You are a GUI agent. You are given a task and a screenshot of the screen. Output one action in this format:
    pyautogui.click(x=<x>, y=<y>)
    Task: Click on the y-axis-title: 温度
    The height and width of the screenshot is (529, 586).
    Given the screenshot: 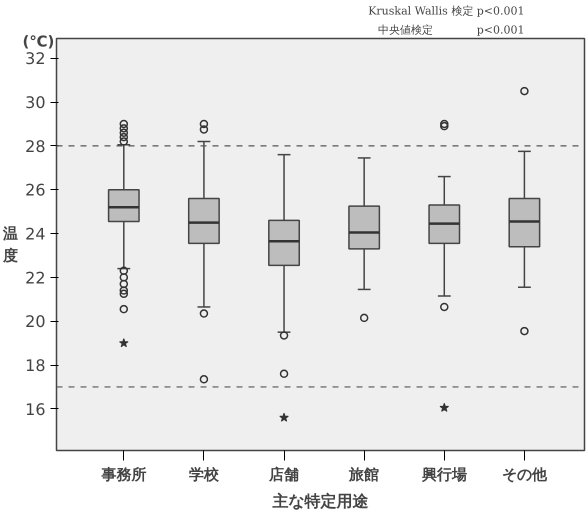 What is the action you would take?
    pyautogui.click(x=10, y=244)
    